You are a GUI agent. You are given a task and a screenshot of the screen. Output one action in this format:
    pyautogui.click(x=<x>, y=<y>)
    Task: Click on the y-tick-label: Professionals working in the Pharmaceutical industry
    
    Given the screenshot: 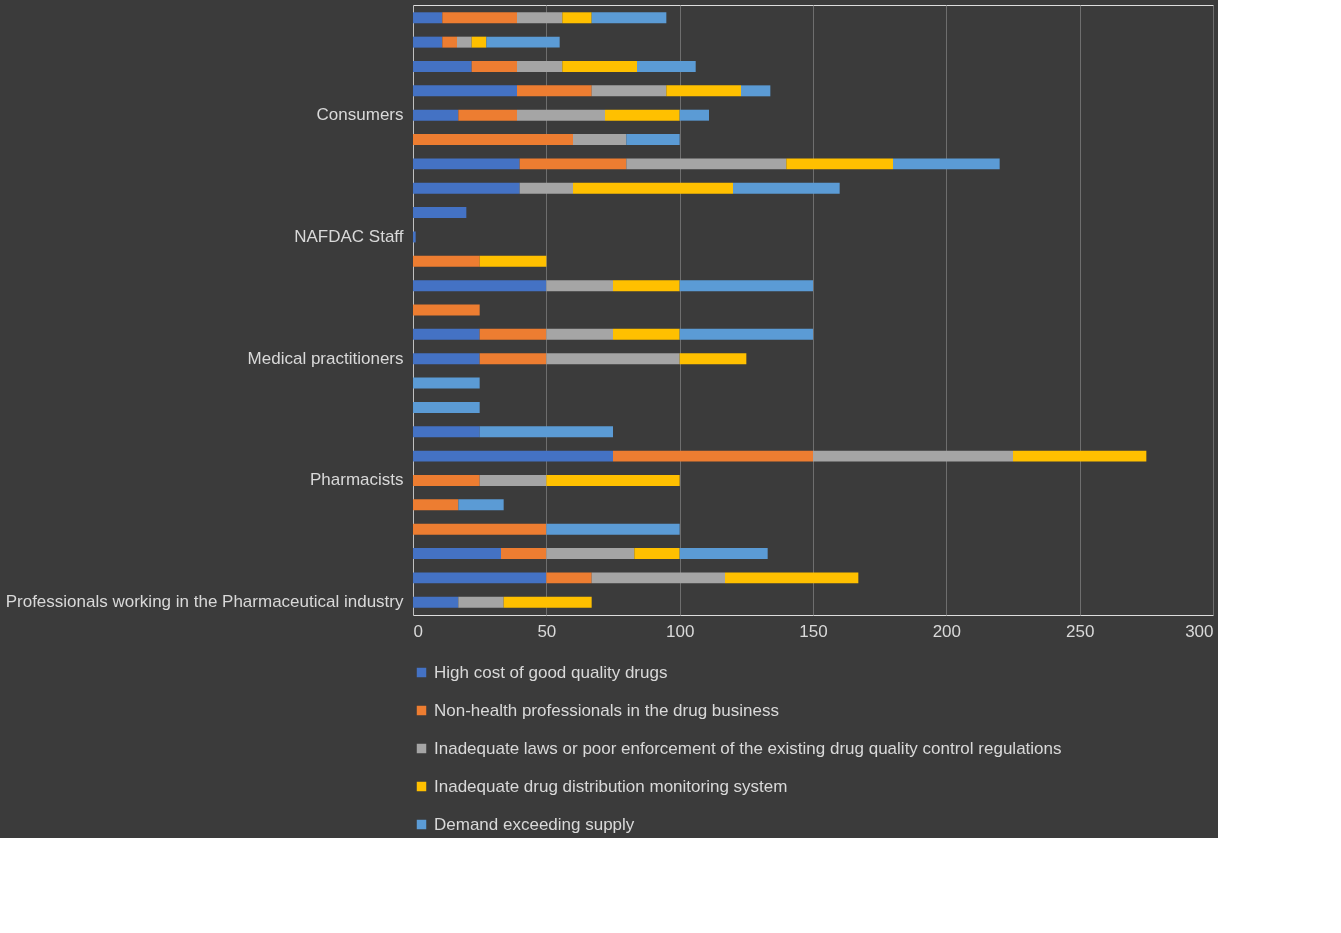 What is the action you would take?
    pyautogui.click(x=204, y=602)
    